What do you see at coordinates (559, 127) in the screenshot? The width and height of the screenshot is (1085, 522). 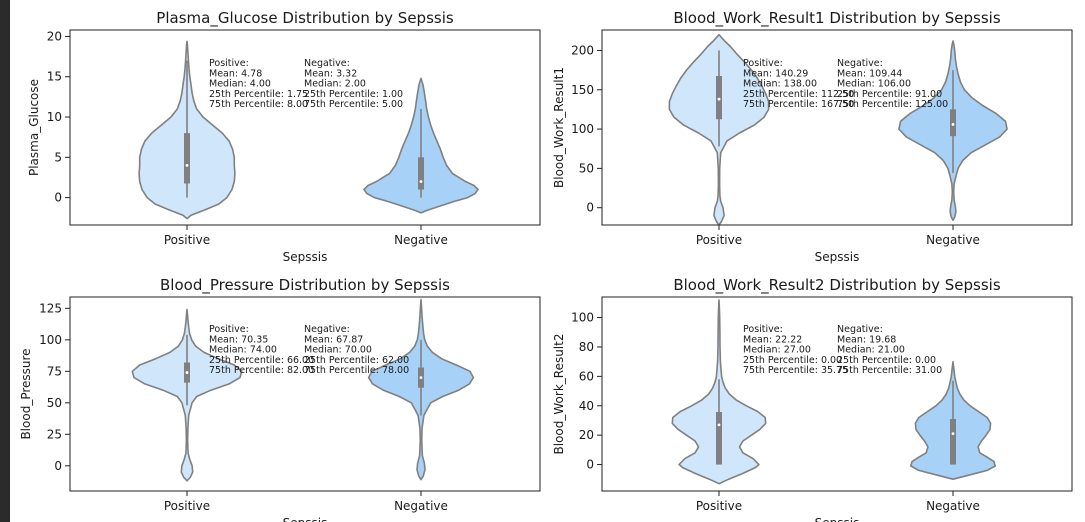 I see `y-axis-label: Blood_Work_Result1` at bounding box center [559, 127].